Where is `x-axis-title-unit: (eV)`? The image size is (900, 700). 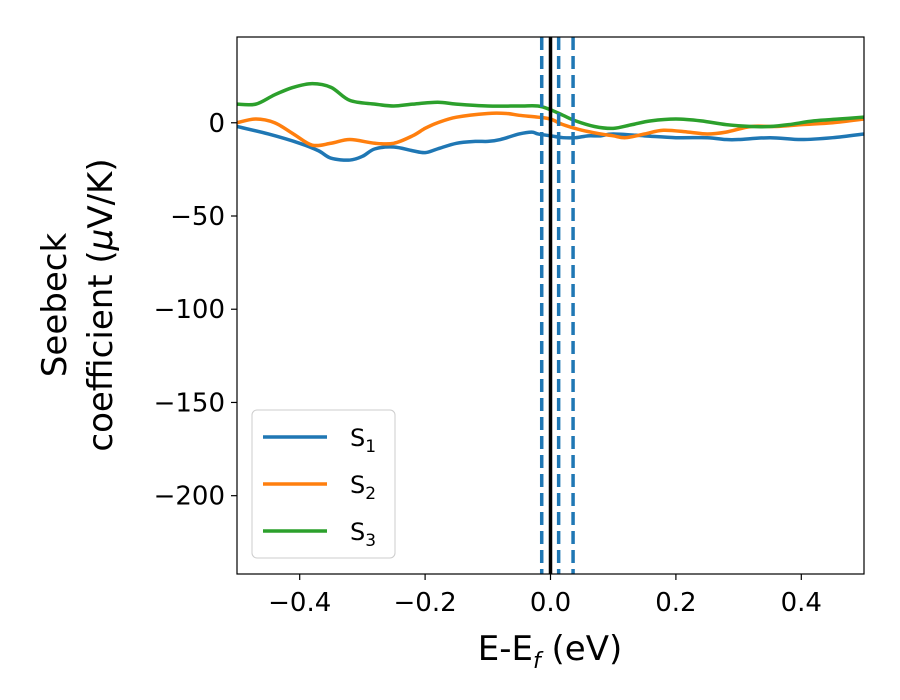 x-axis-title-unit: (eV) is located at coordinates (582, 649).